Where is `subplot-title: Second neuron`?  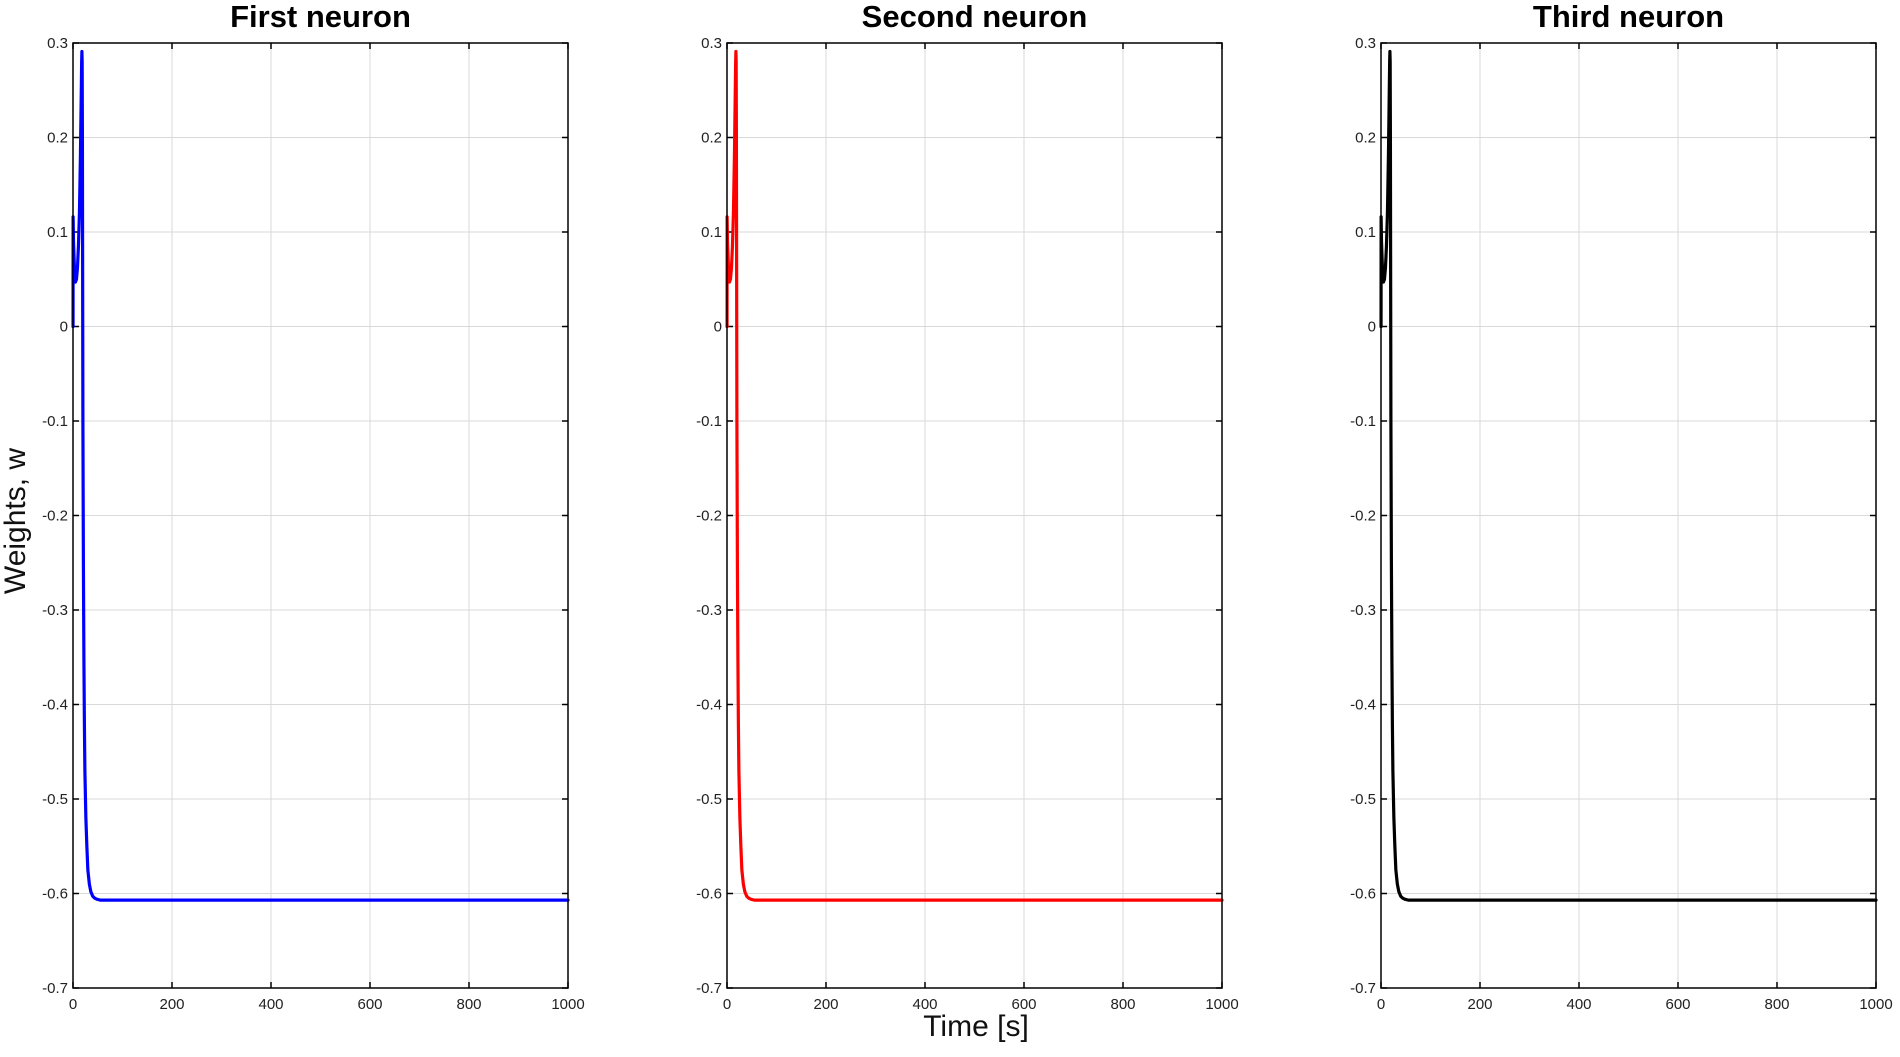
subplot-title: Second neuron is located at coordinates (975, 17).